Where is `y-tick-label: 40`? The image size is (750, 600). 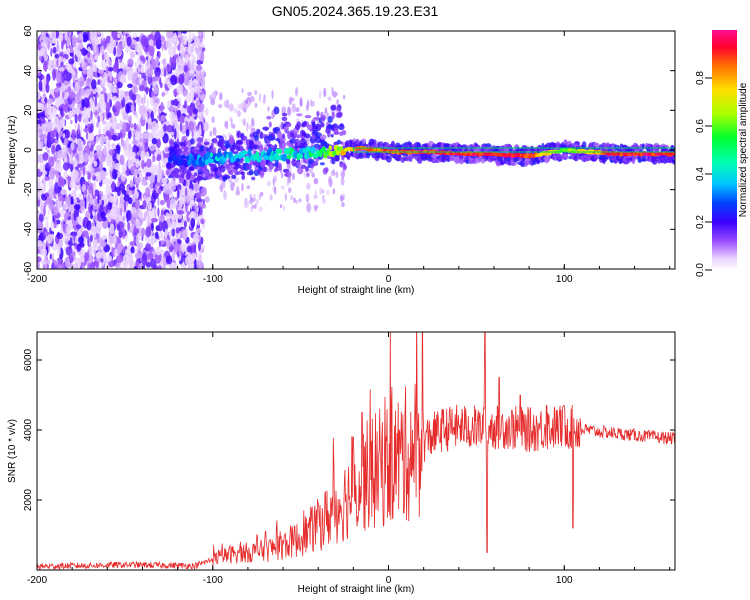 y-tick-label: 40 is located at coordinates (28, 71).